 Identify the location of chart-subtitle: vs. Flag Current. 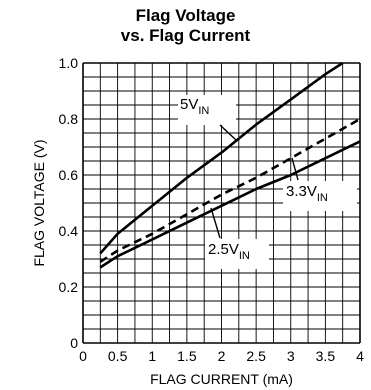
(185, 35).